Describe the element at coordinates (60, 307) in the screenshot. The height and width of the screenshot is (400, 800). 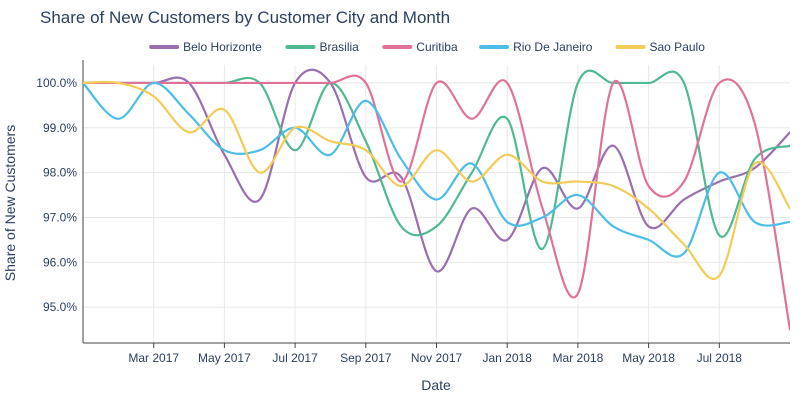
I see `y-tick-label: 95.0%` at that location.